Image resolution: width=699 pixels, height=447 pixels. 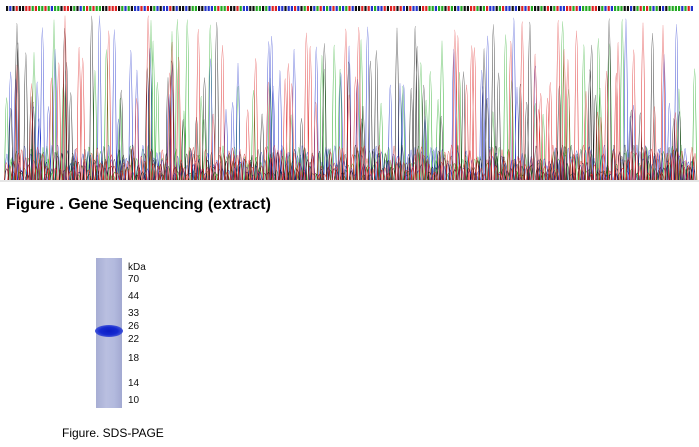 I want to click on ladder-mark: 44, so click(x=134, y=296).